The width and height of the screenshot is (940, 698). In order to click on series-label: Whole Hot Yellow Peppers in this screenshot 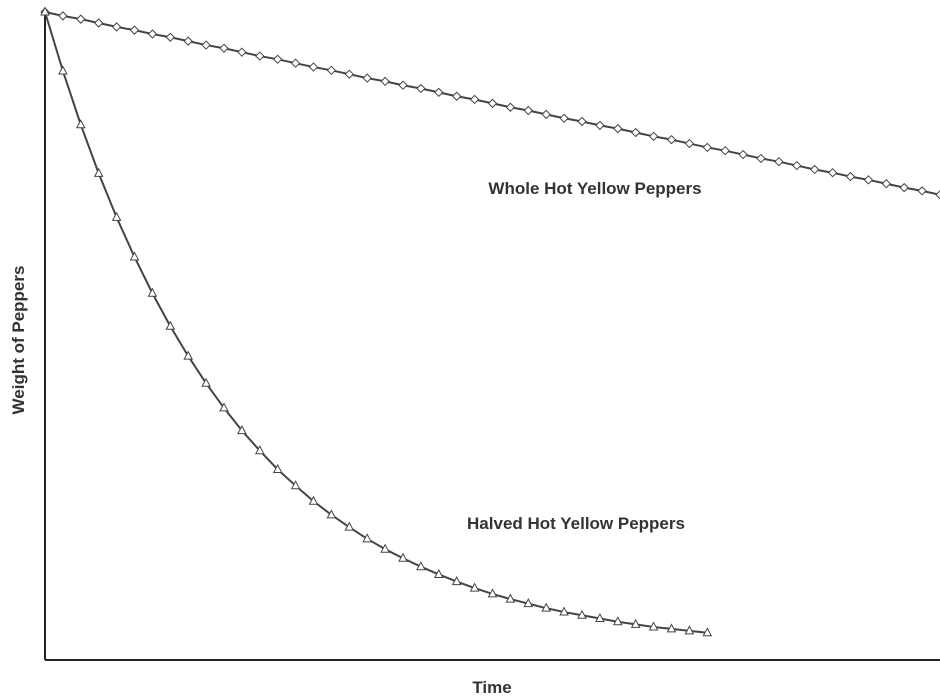, I will do `click(594, 188)`.